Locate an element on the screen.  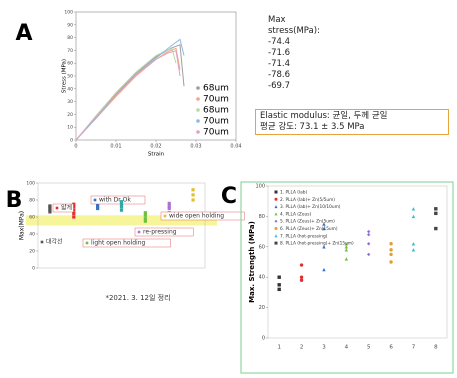
x-tick-label: 7 is located at coordinates (414, 348).